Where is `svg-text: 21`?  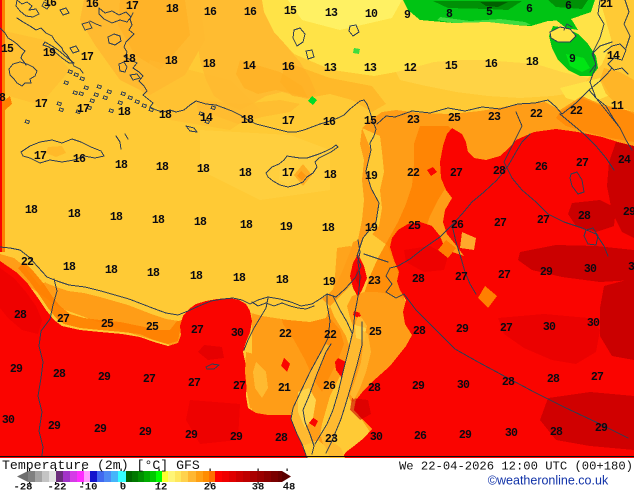 svg-text: 21 is located at coordinates (606, 5).